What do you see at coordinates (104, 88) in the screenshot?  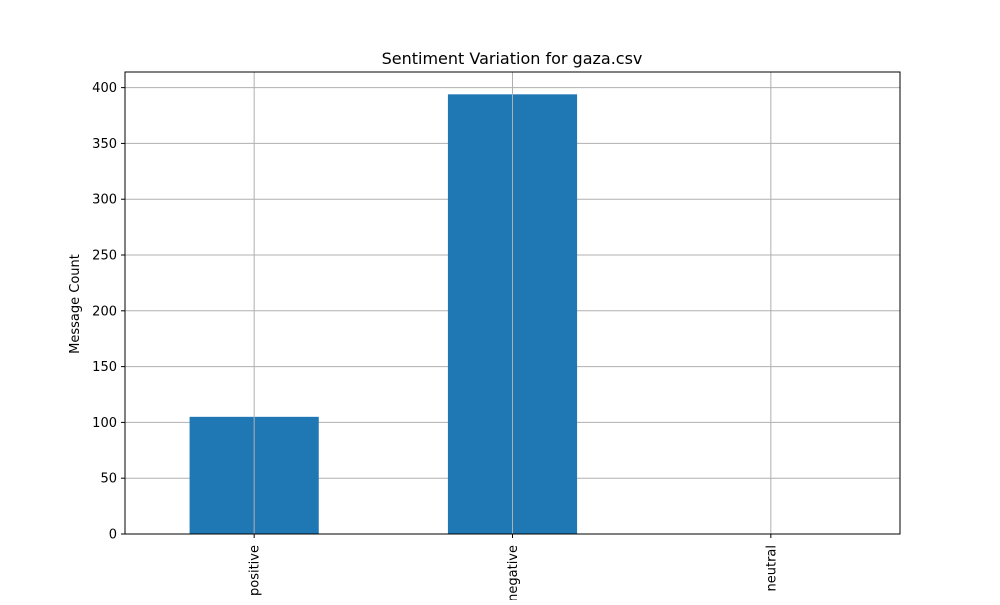 I see `y-tick-label: 400` at bounding box center [104, 88].